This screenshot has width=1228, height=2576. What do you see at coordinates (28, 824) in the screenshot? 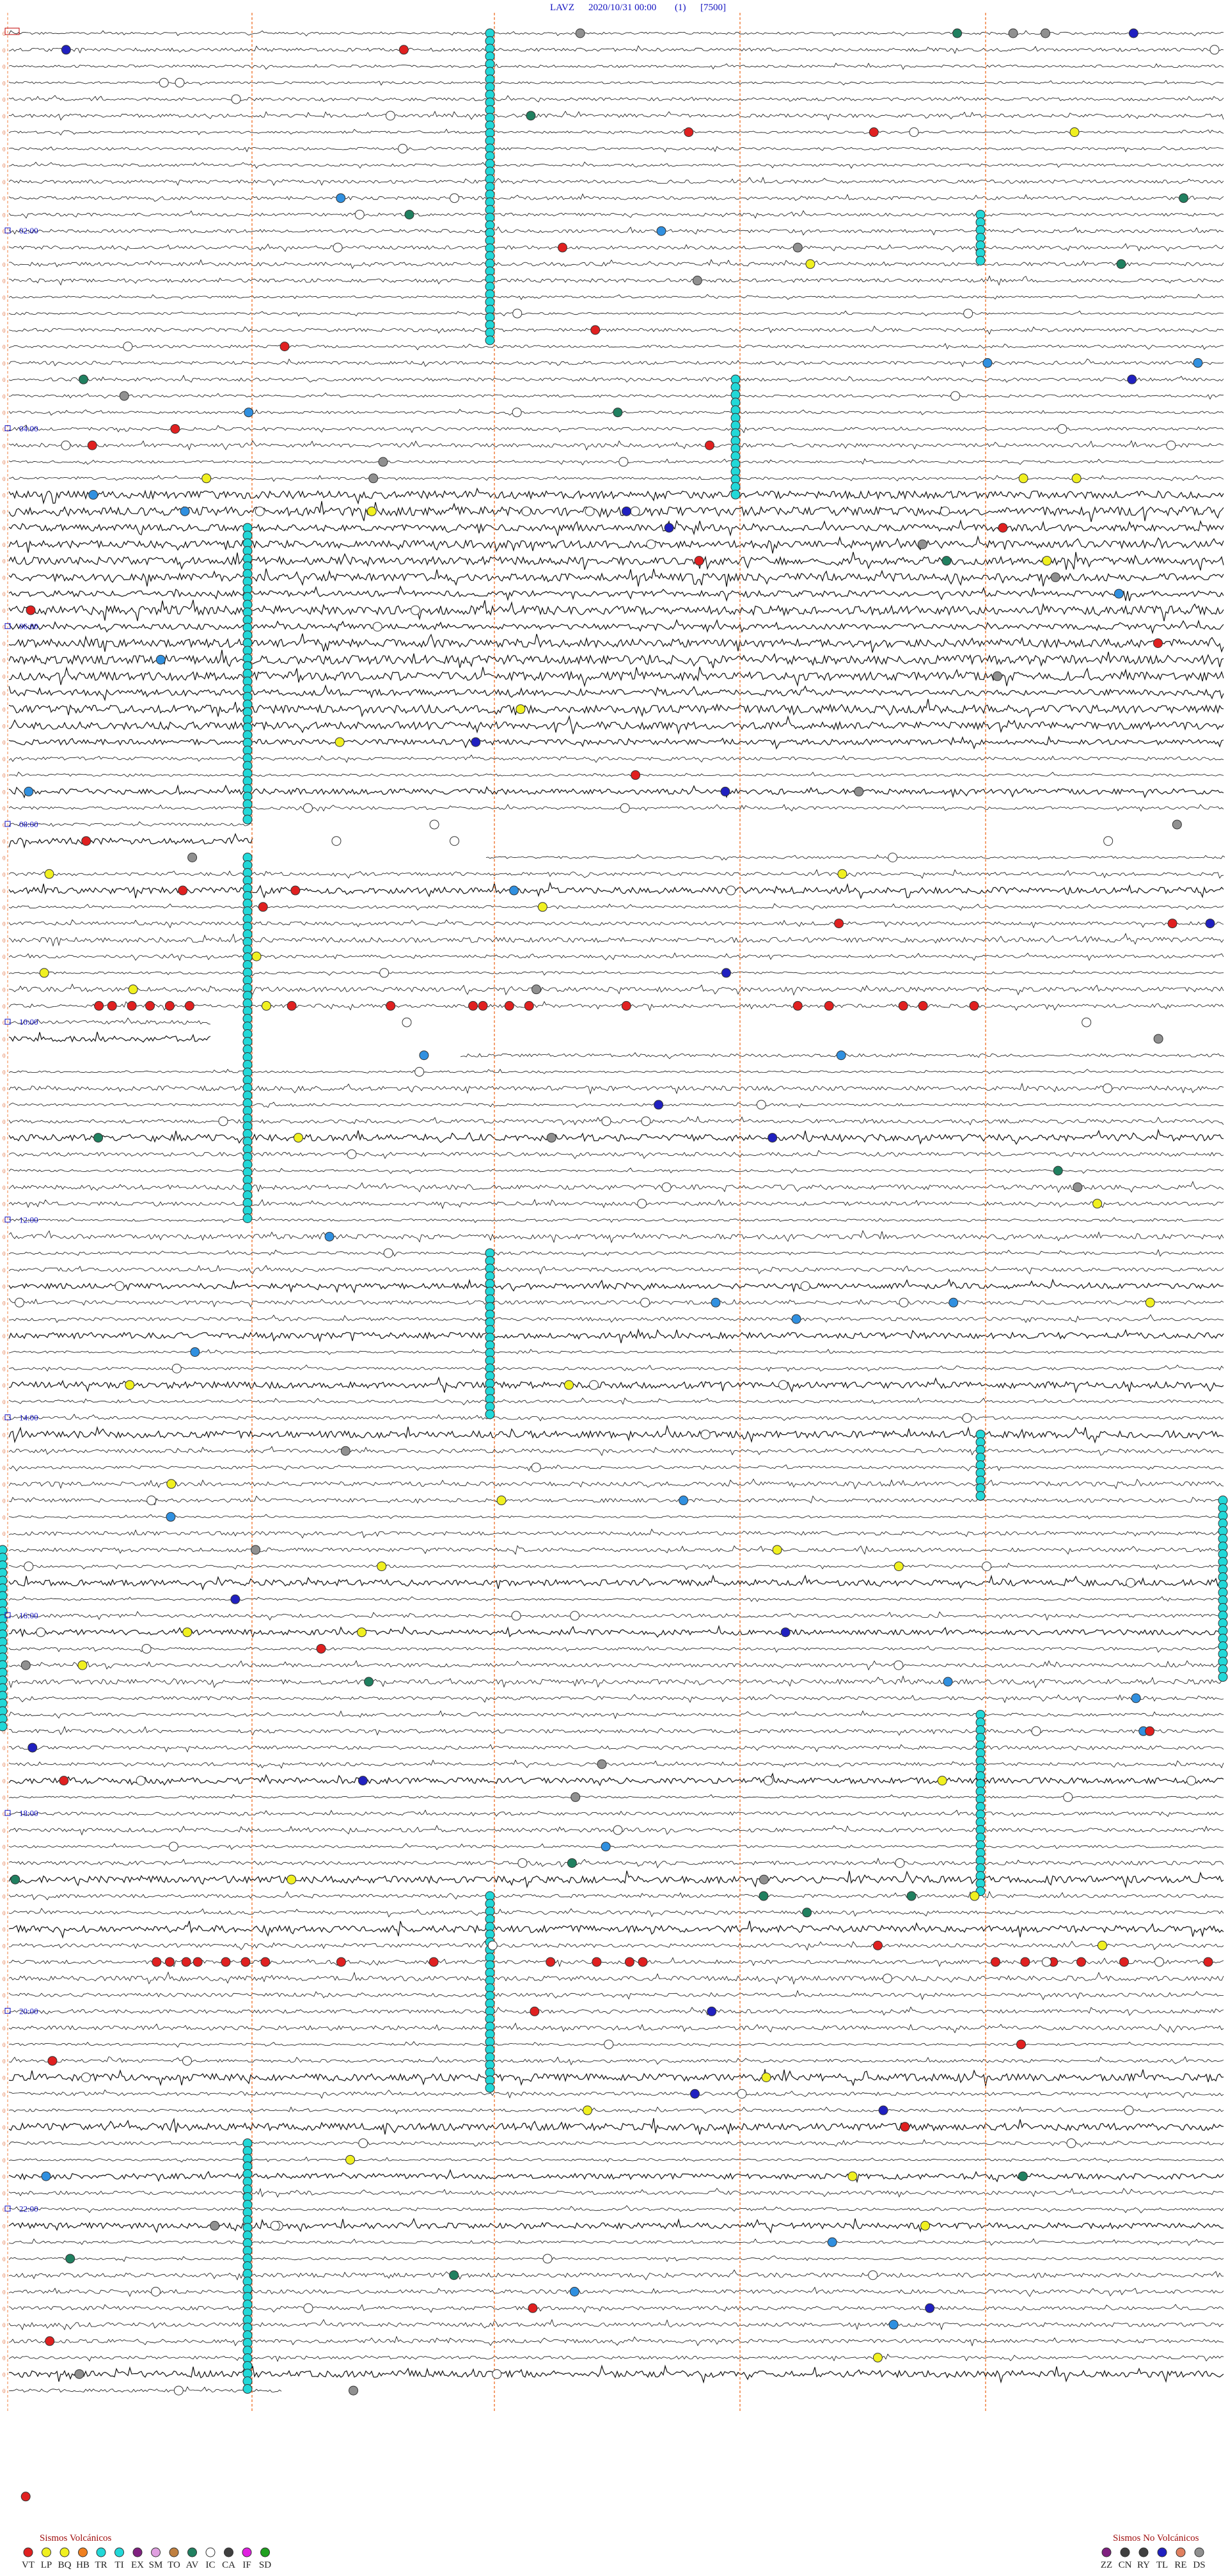
I see `hour-label: 08:00` at bounding box center [28, 824].